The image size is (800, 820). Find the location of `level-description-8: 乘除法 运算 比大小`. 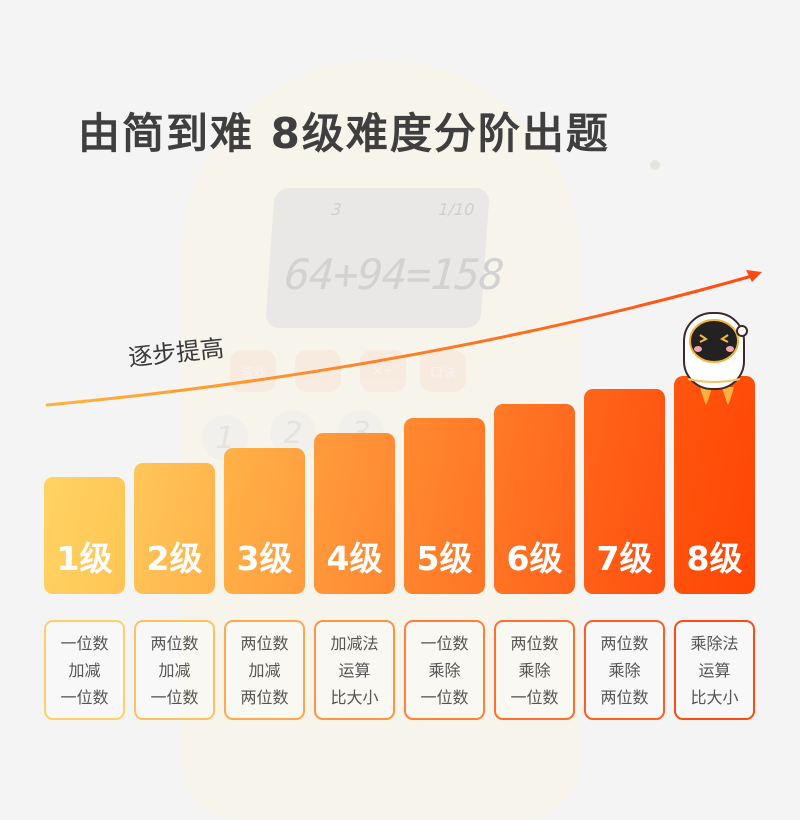

level-description-8: 乘除法 运算 比大小 is located at coordinates (714, 670).